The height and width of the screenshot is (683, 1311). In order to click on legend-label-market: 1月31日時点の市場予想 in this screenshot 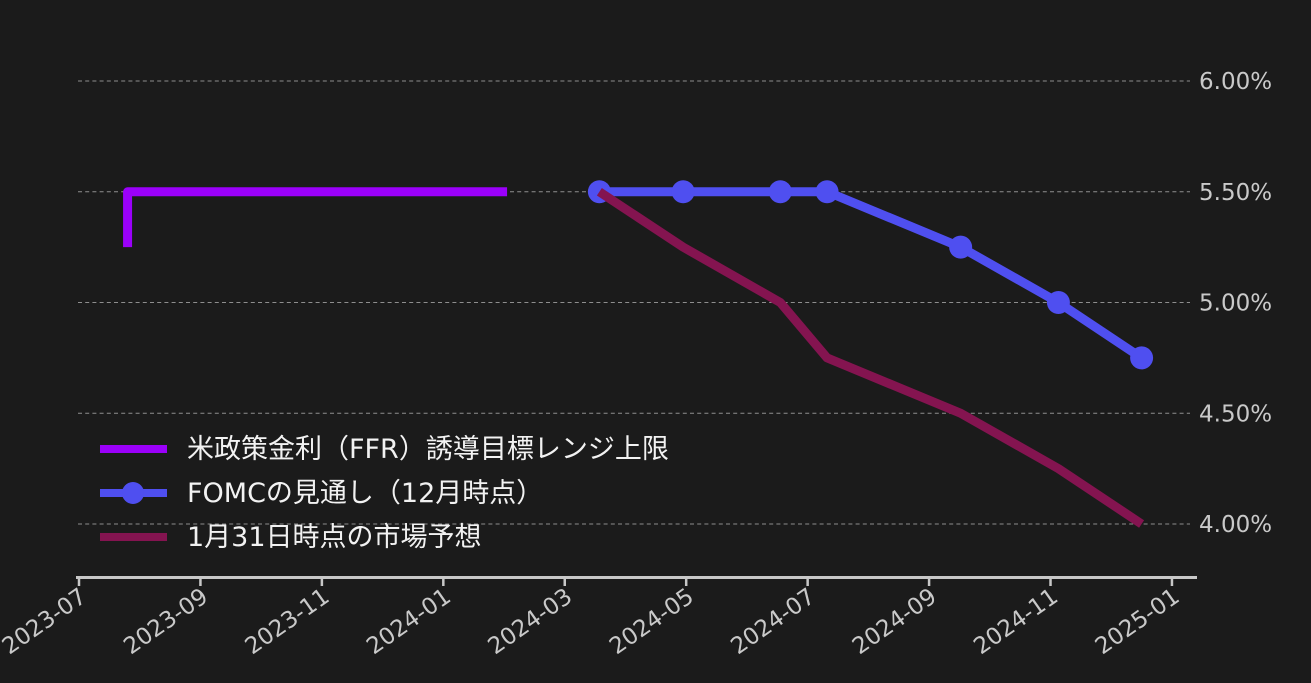, I will do `click(334, 537)`.